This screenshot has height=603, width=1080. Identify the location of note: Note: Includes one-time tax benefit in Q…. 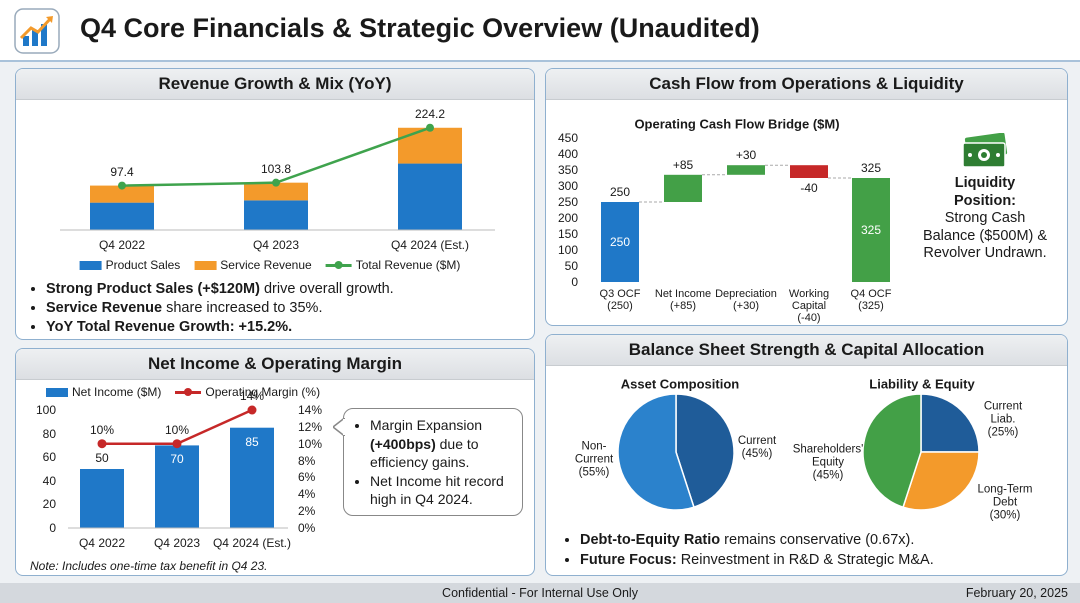
(149, 566).